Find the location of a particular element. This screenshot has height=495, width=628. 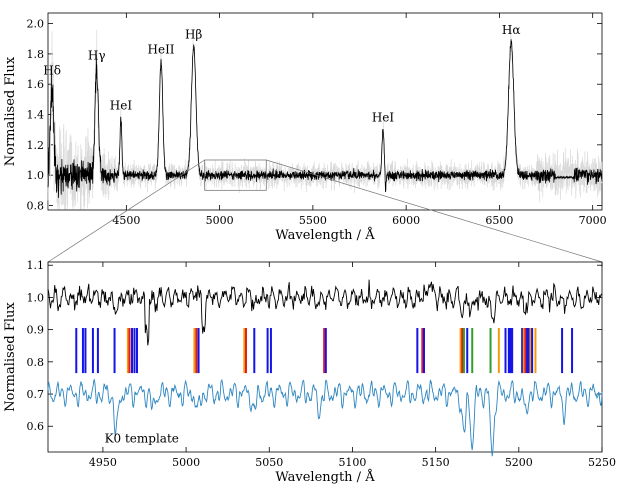

zoom-region-box is located at coordinates (235, 175).